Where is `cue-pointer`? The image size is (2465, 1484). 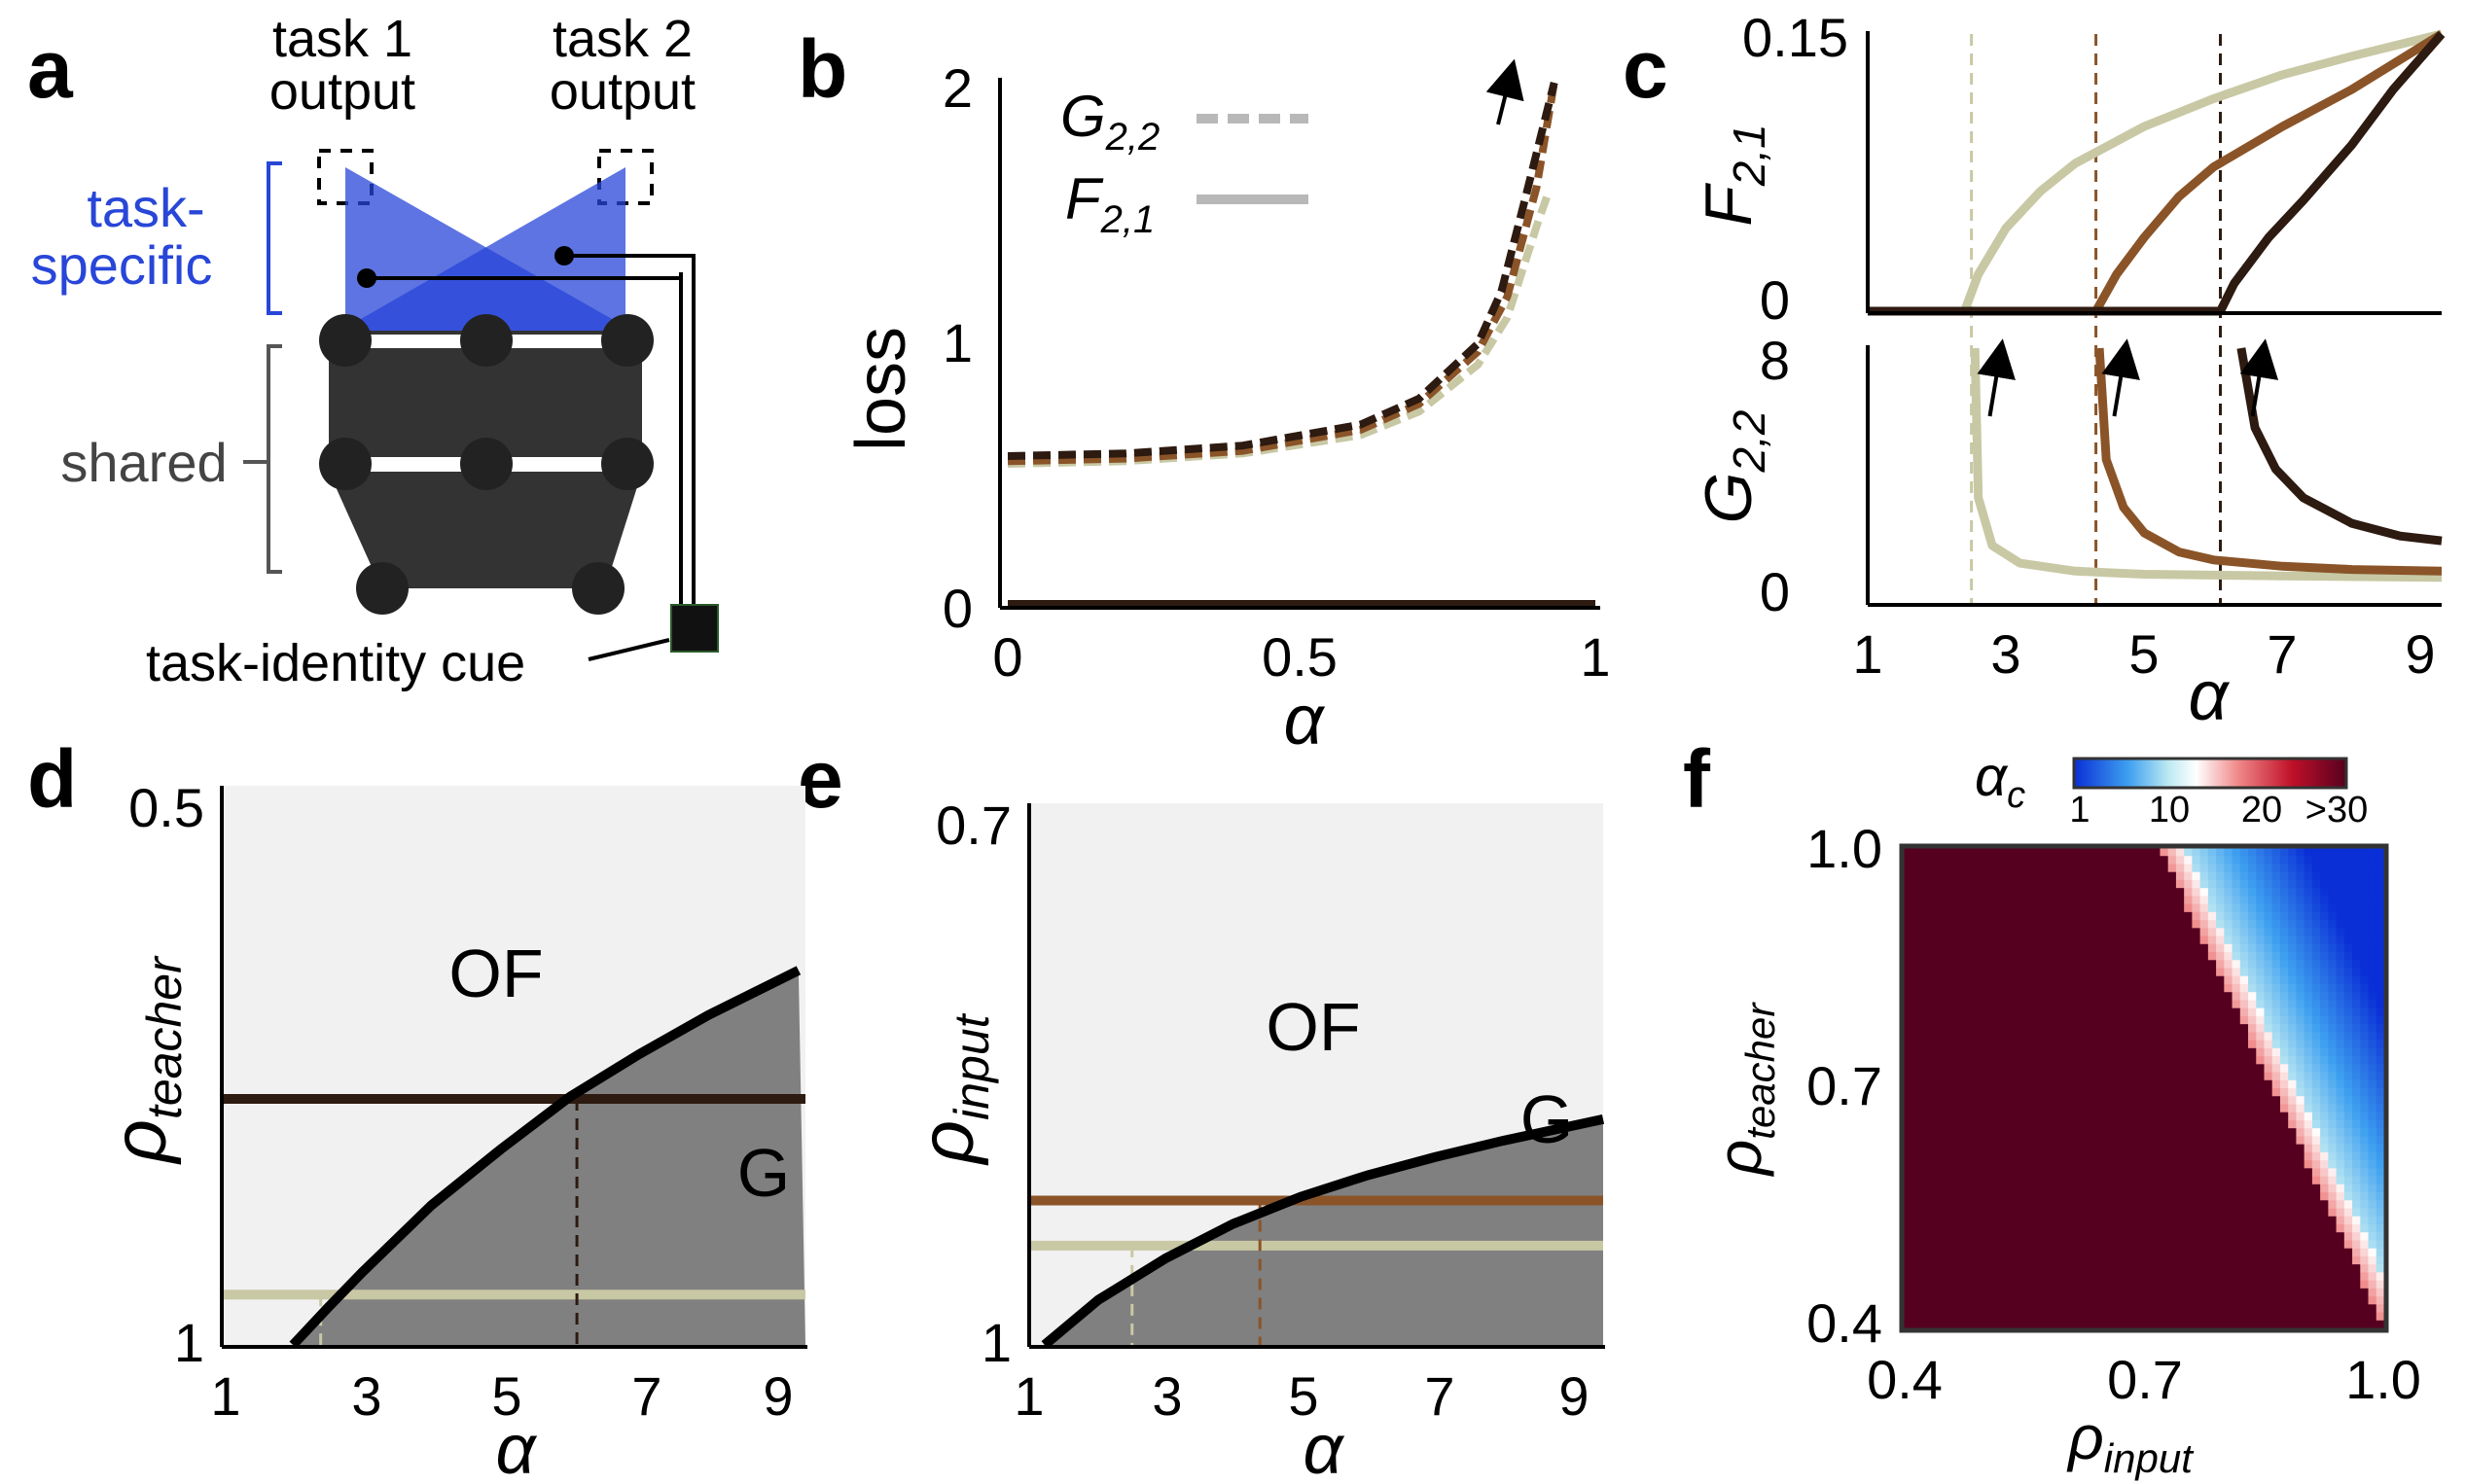
cue-pointer is located at coordinates (629, 650).